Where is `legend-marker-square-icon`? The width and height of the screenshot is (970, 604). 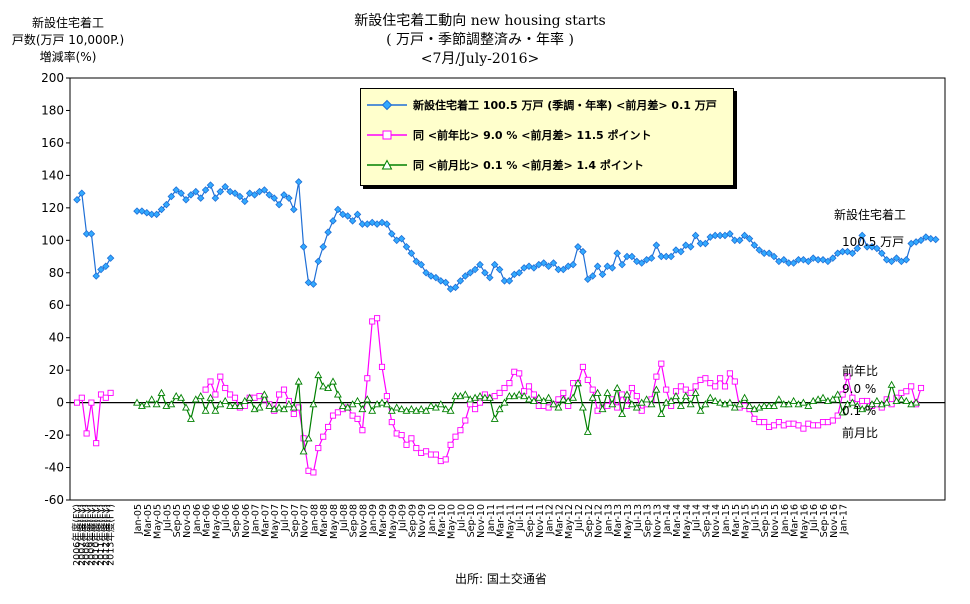
legend-marker-square-icon is located at coordinates (387, 135).